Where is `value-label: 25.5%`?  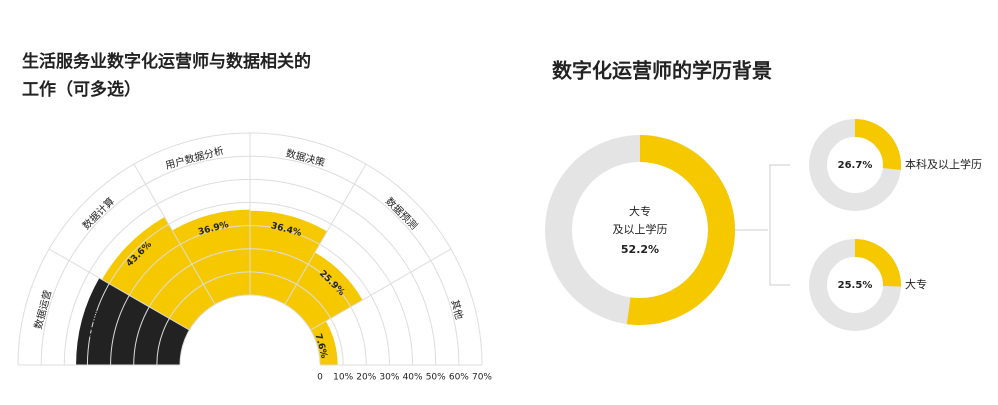
value-label: 25.5% is located at coordinates (855, 285).